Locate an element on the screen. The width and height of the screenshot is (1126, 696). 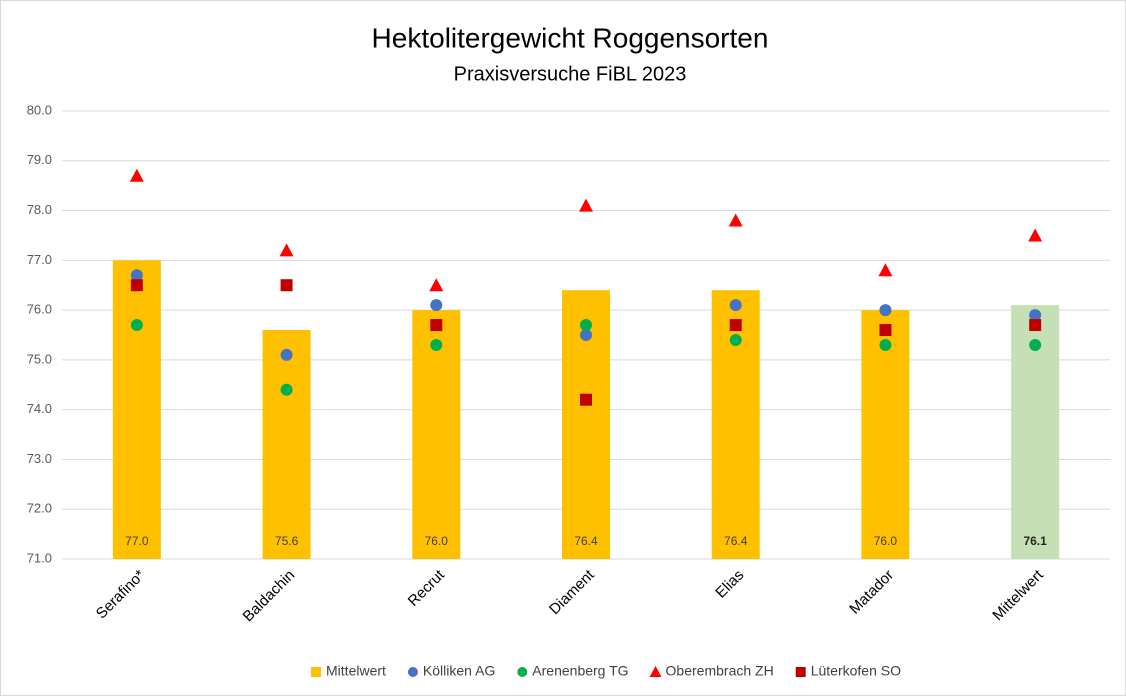
y-tick-label: 72.0 is located at coordinates (39, 508).